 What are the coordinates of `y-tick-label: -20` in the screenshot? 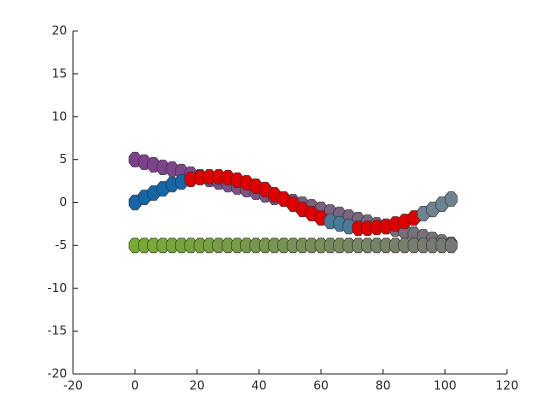 It's located at (57, 374).